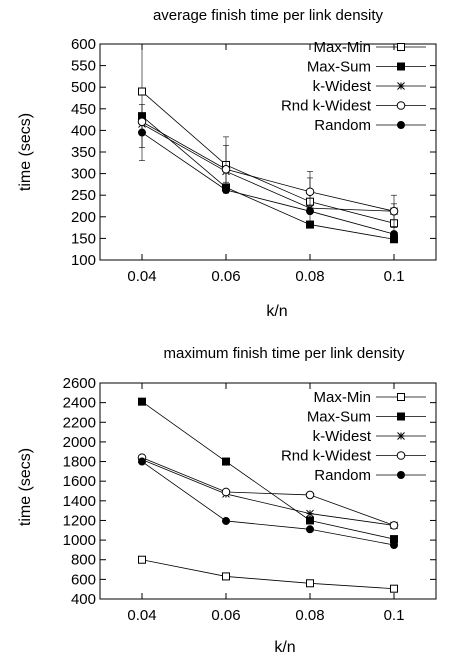  Describe the element at coordinates (83, 217) in the screenshot. I see `y-tick-label: 200` at that location.